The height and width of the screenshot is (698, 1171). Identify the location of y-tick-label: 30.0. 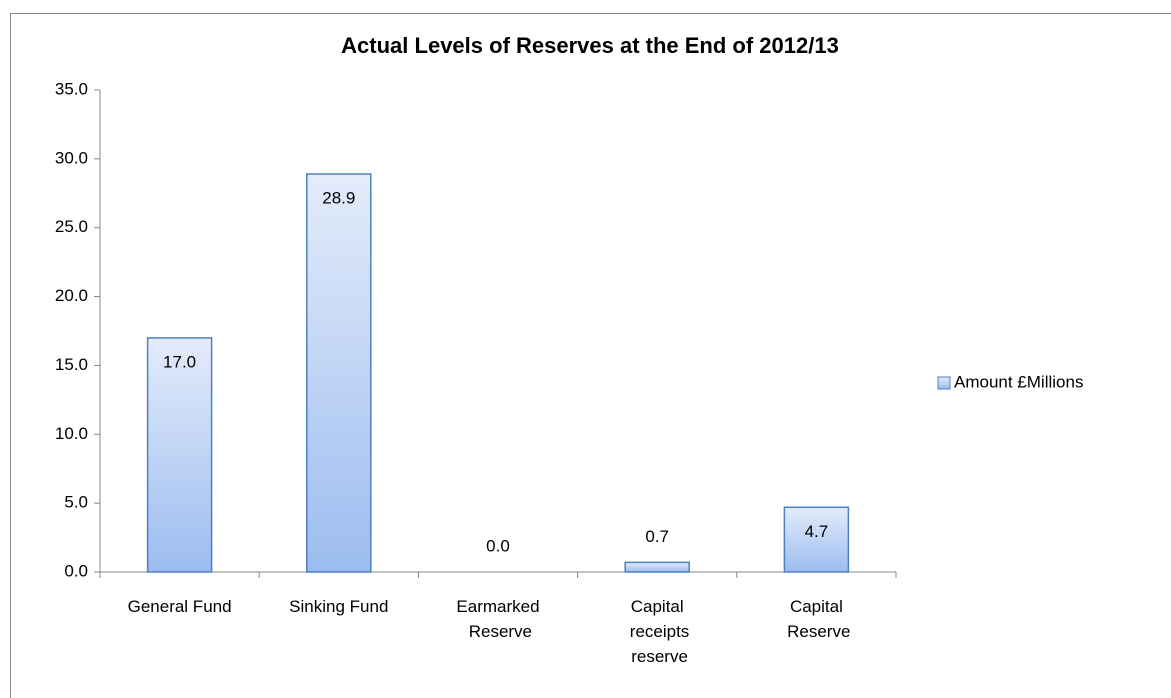
(71, 157).